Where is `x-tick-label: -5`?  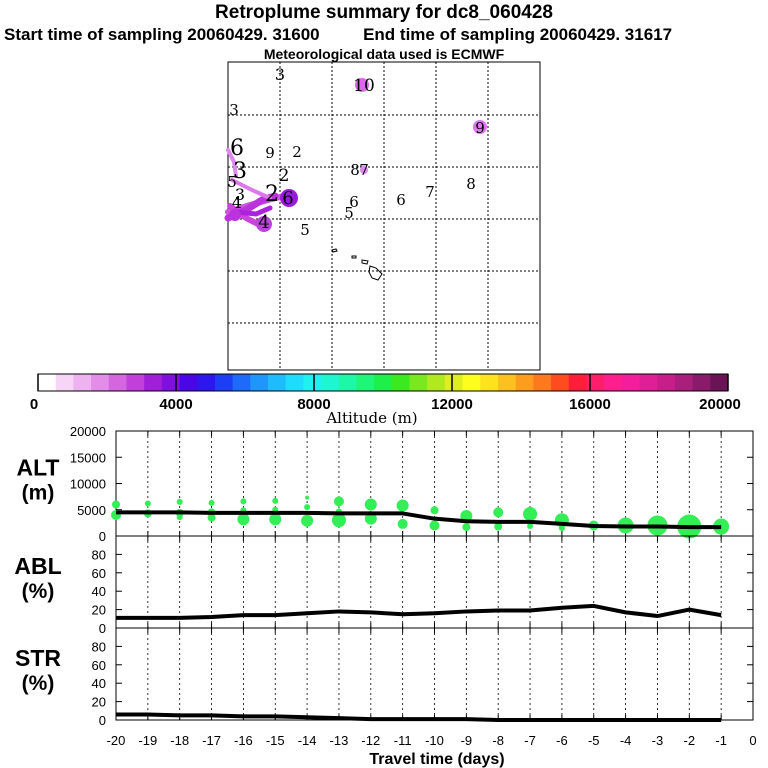
x-tick-label: -5 is located at coordinates (594, 740).